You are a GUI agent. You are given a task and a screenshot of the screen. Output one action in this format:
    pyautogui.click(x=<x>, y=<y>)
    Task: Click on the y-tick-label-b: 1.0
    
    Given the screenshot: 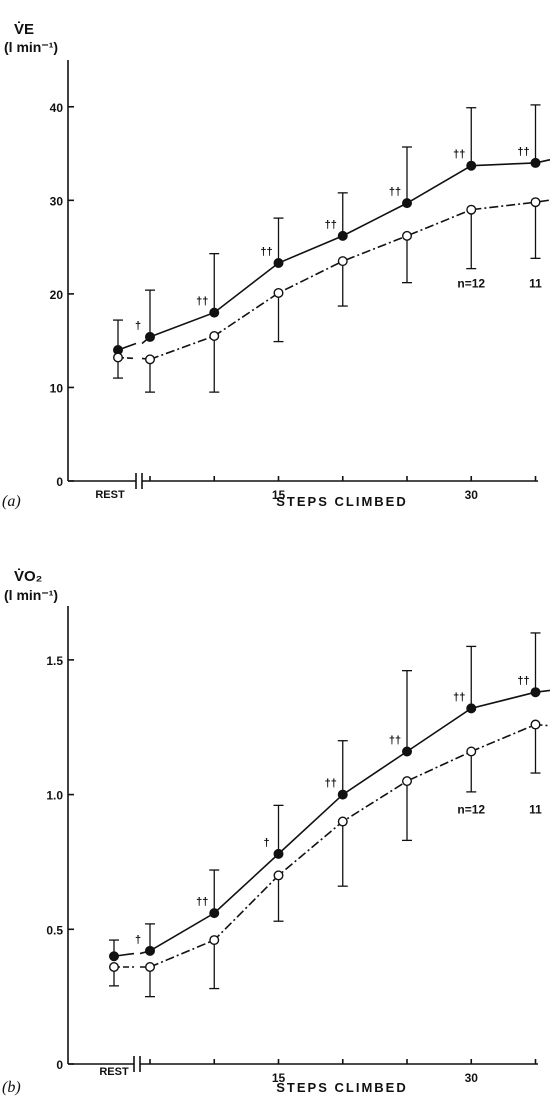 What is the action you would take?
    pyautogui.click(x=54, y=796)
    